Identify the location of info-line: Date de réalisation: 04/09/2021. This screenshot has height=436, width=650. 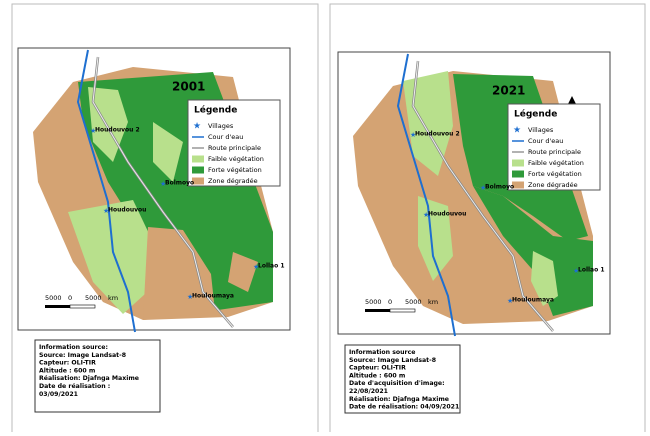
(404, 407).